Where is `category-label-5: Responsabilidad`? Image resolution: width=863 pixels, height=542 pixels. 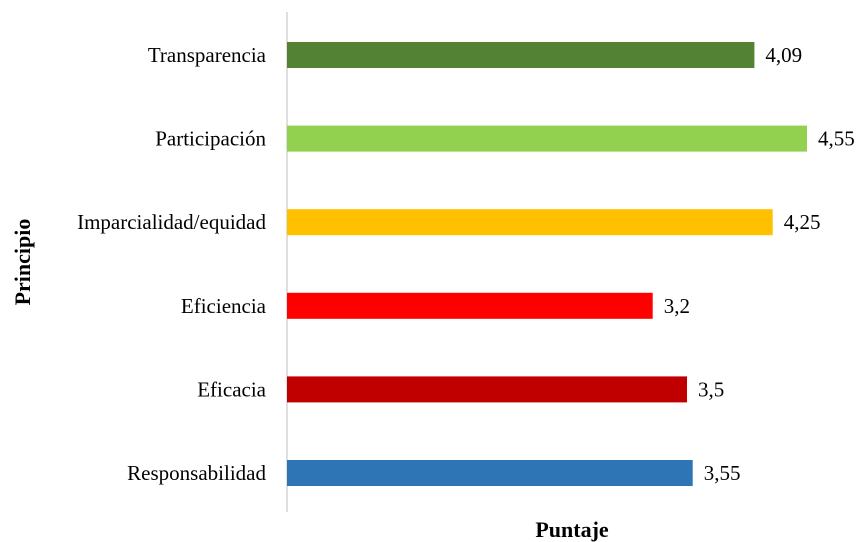 category-label-5: Responsabilidad is located at coordinates (196, 473).